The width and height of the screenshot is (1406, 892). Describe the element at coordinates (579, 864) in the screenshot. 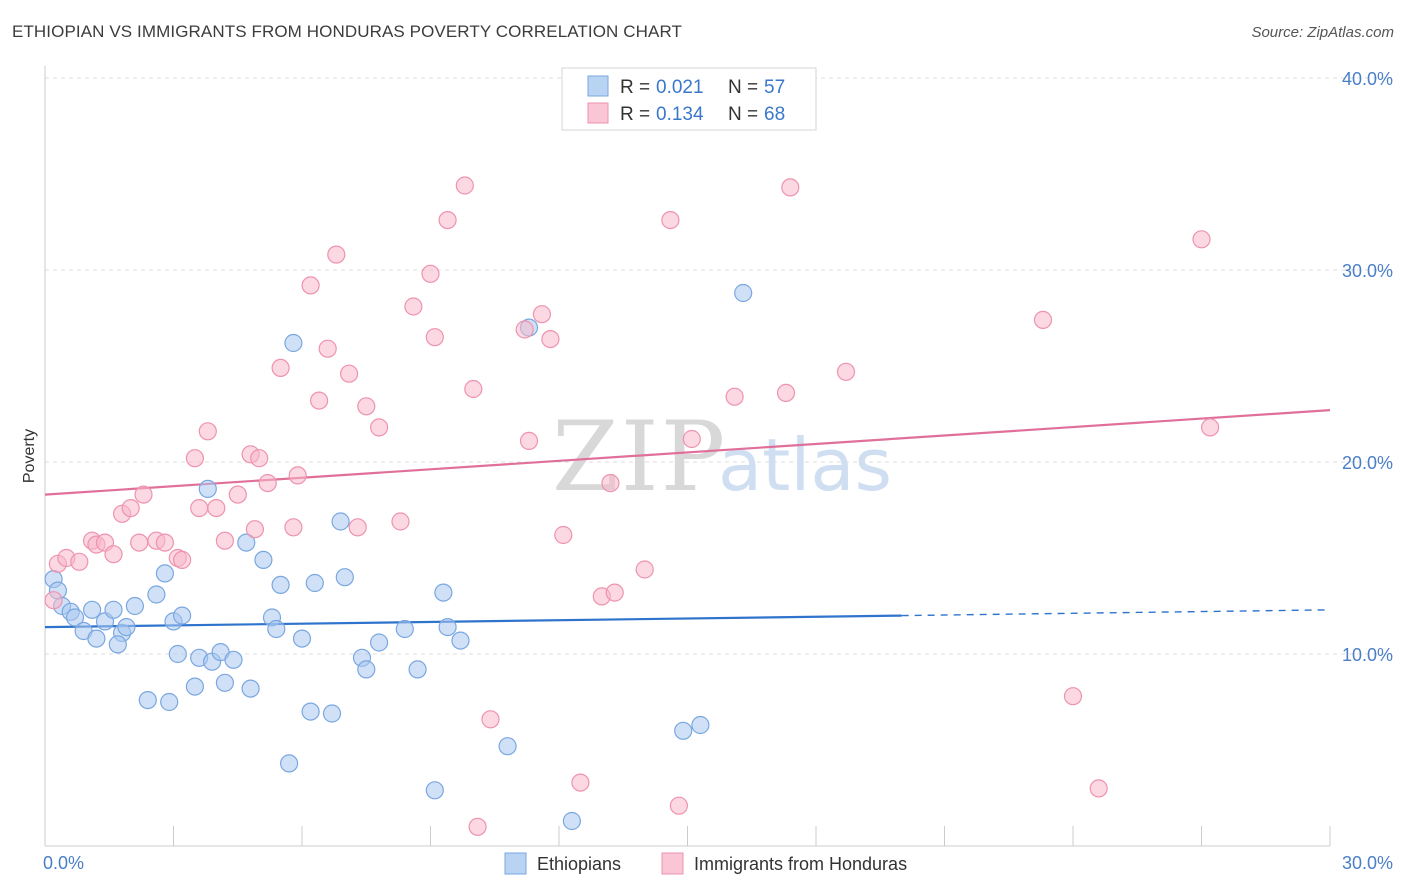

I see `series-legend-label-ethiopians: Ethiopians` at that location.